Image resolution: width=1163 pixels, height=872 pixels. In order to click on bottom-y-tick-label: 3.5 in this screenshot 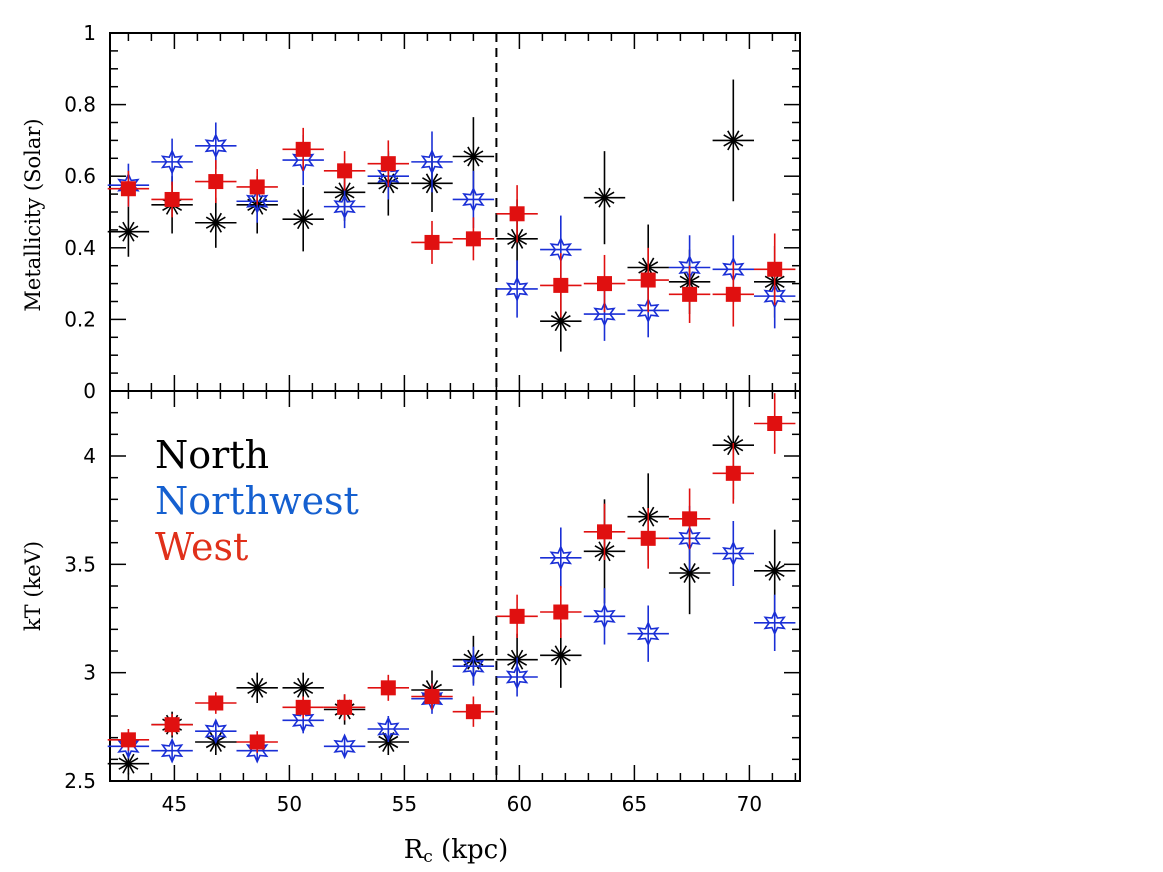, I will do `click(80, 564)`.